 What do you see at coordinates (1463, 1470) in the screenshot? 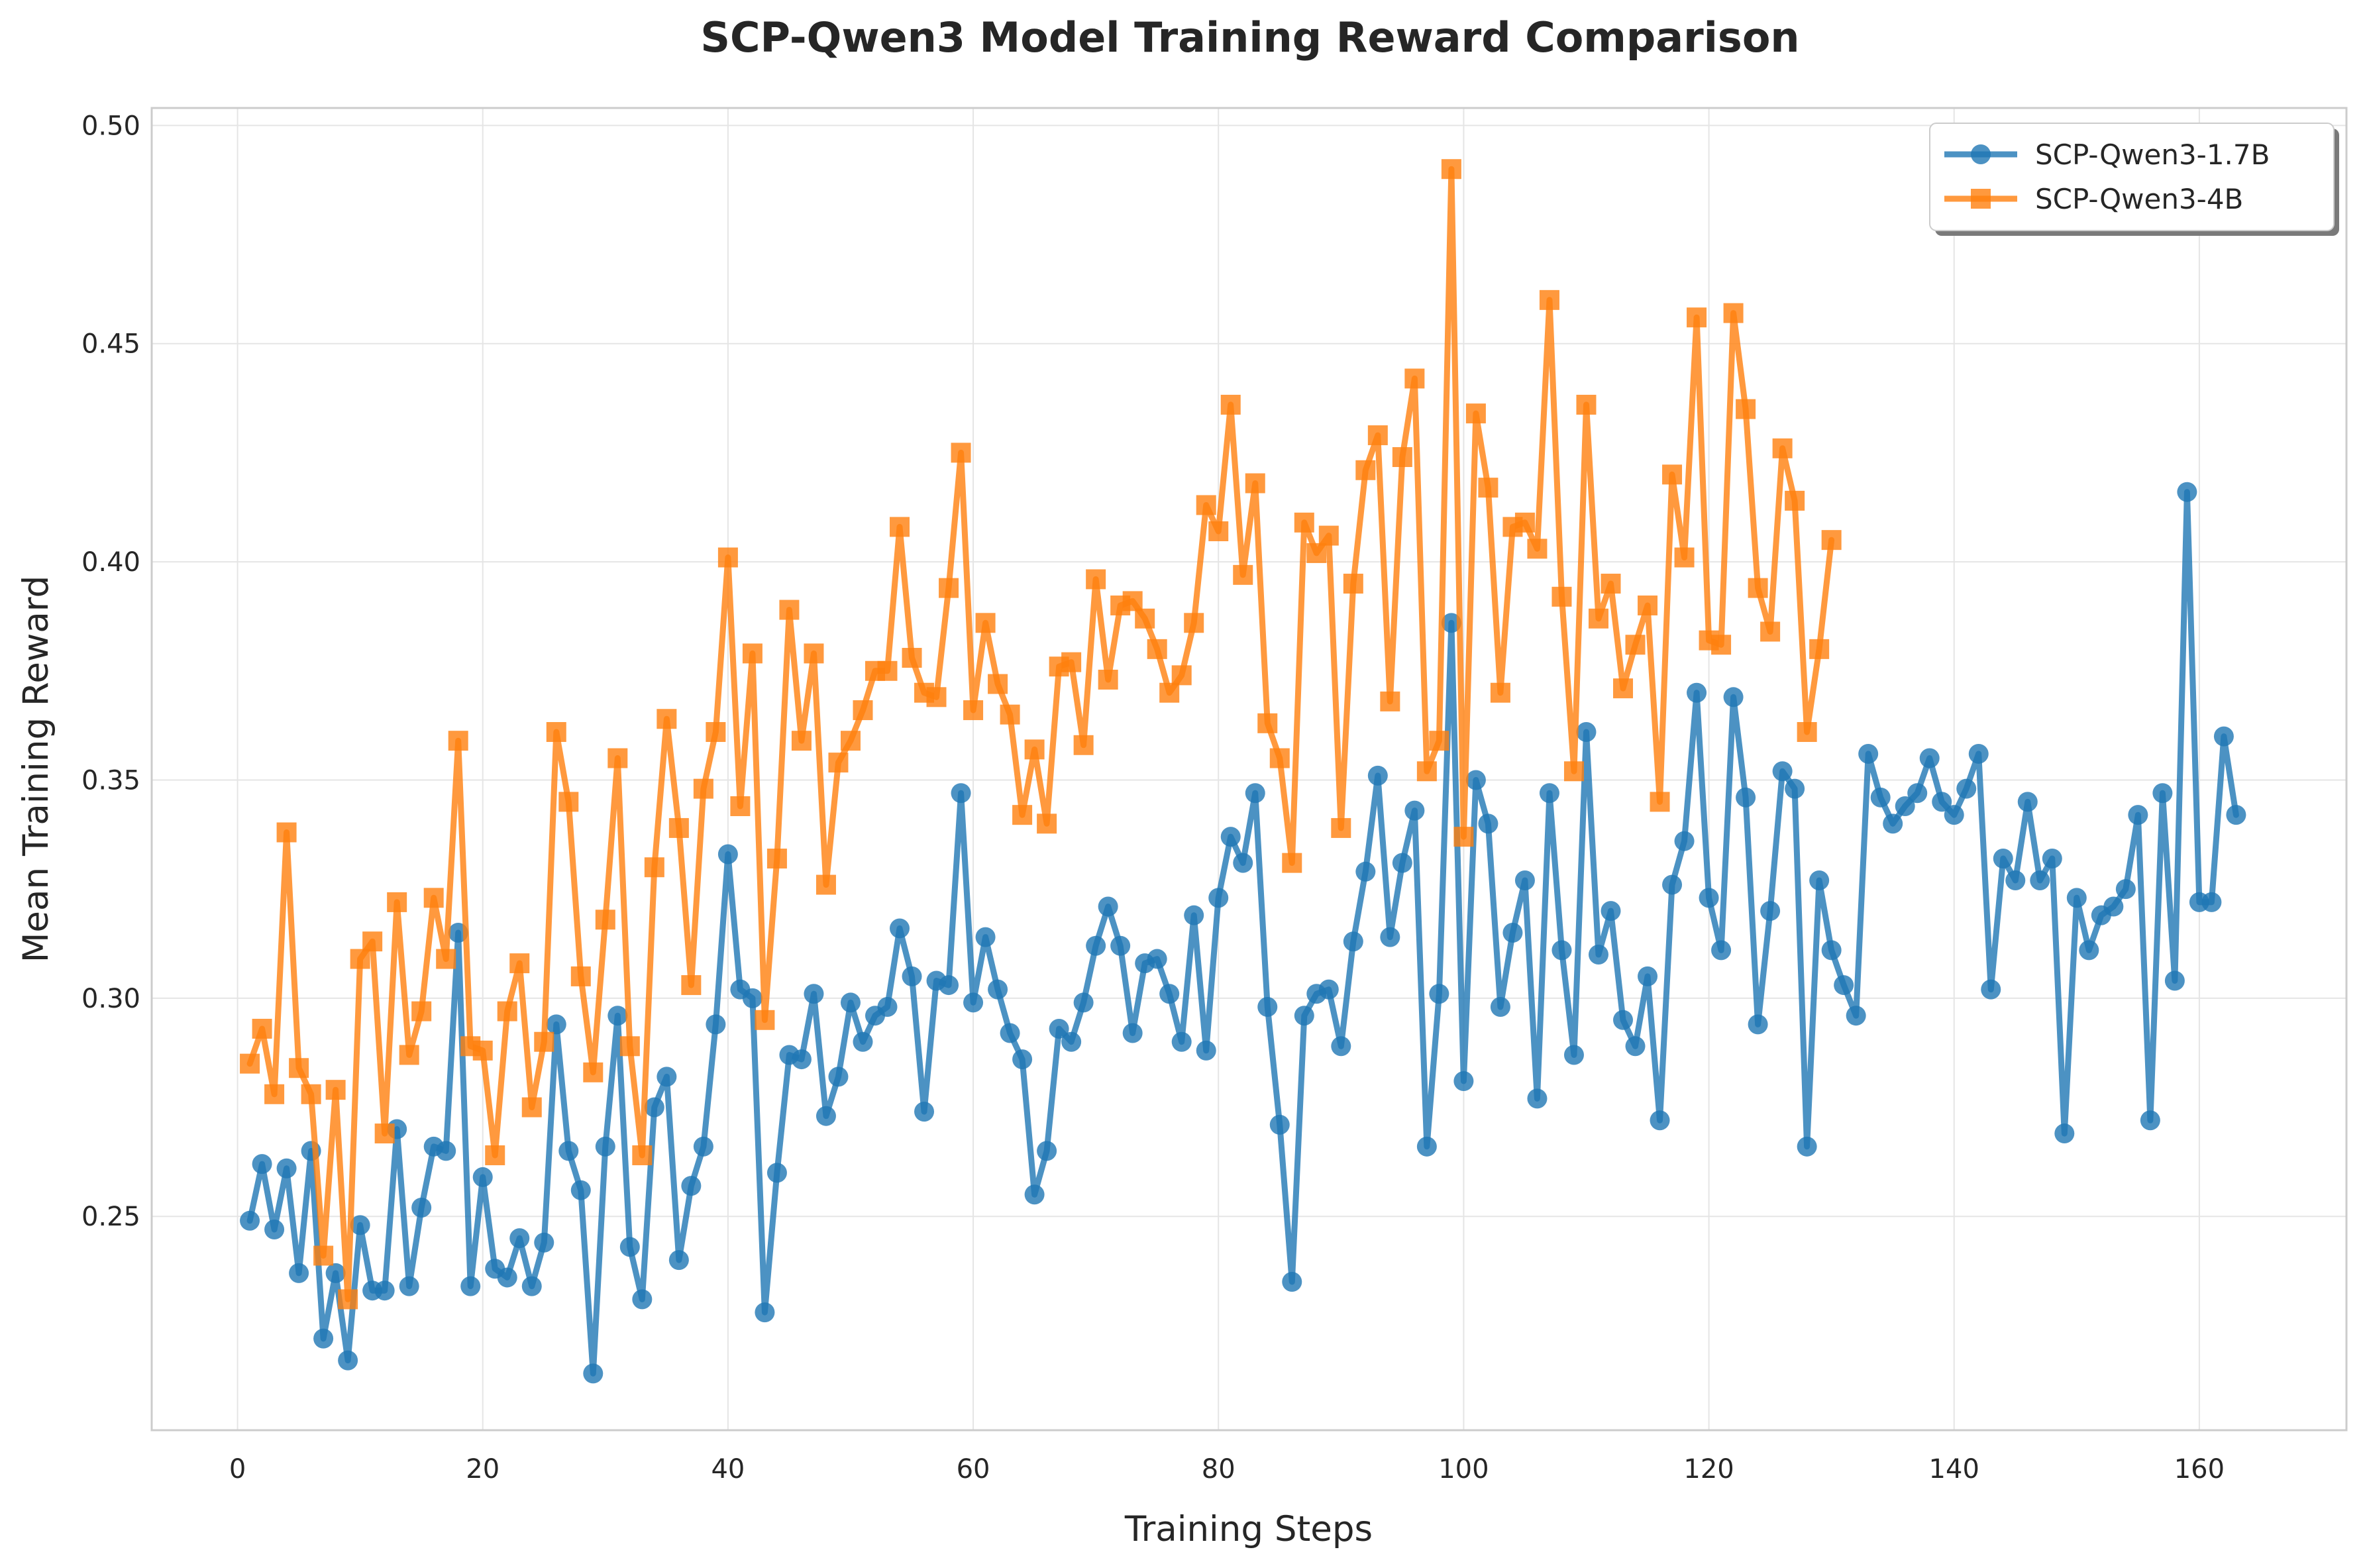
I see `x-tick-label: 100` at bounding box center [1463, 1470].